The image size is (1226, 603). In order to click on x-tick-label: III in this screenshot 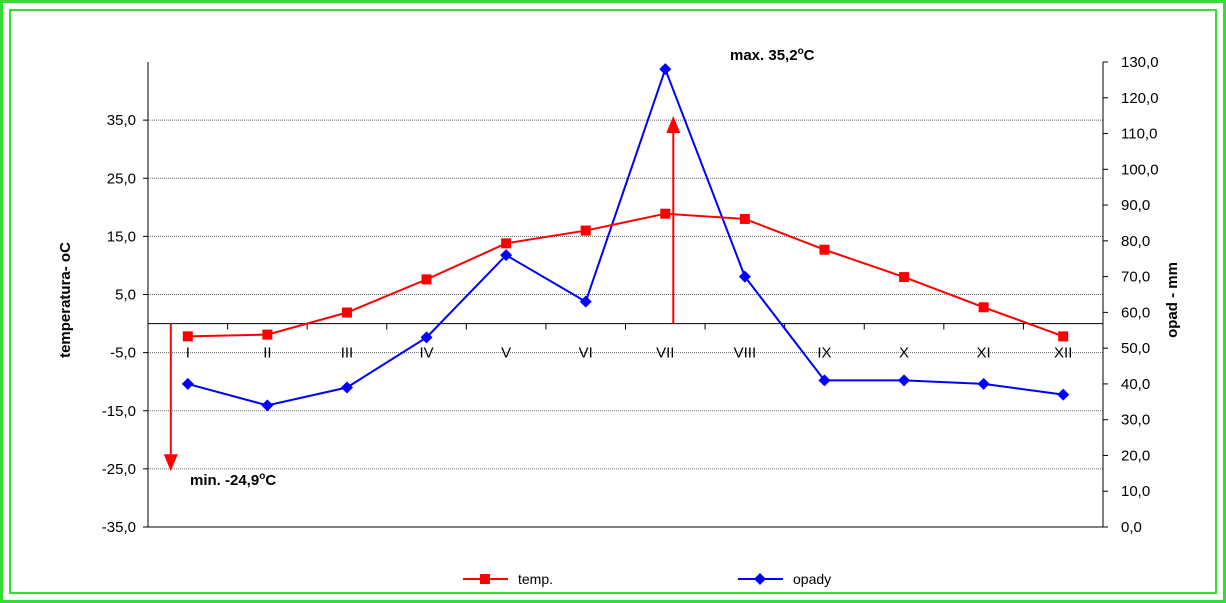, I will do `click(347, 353)`.